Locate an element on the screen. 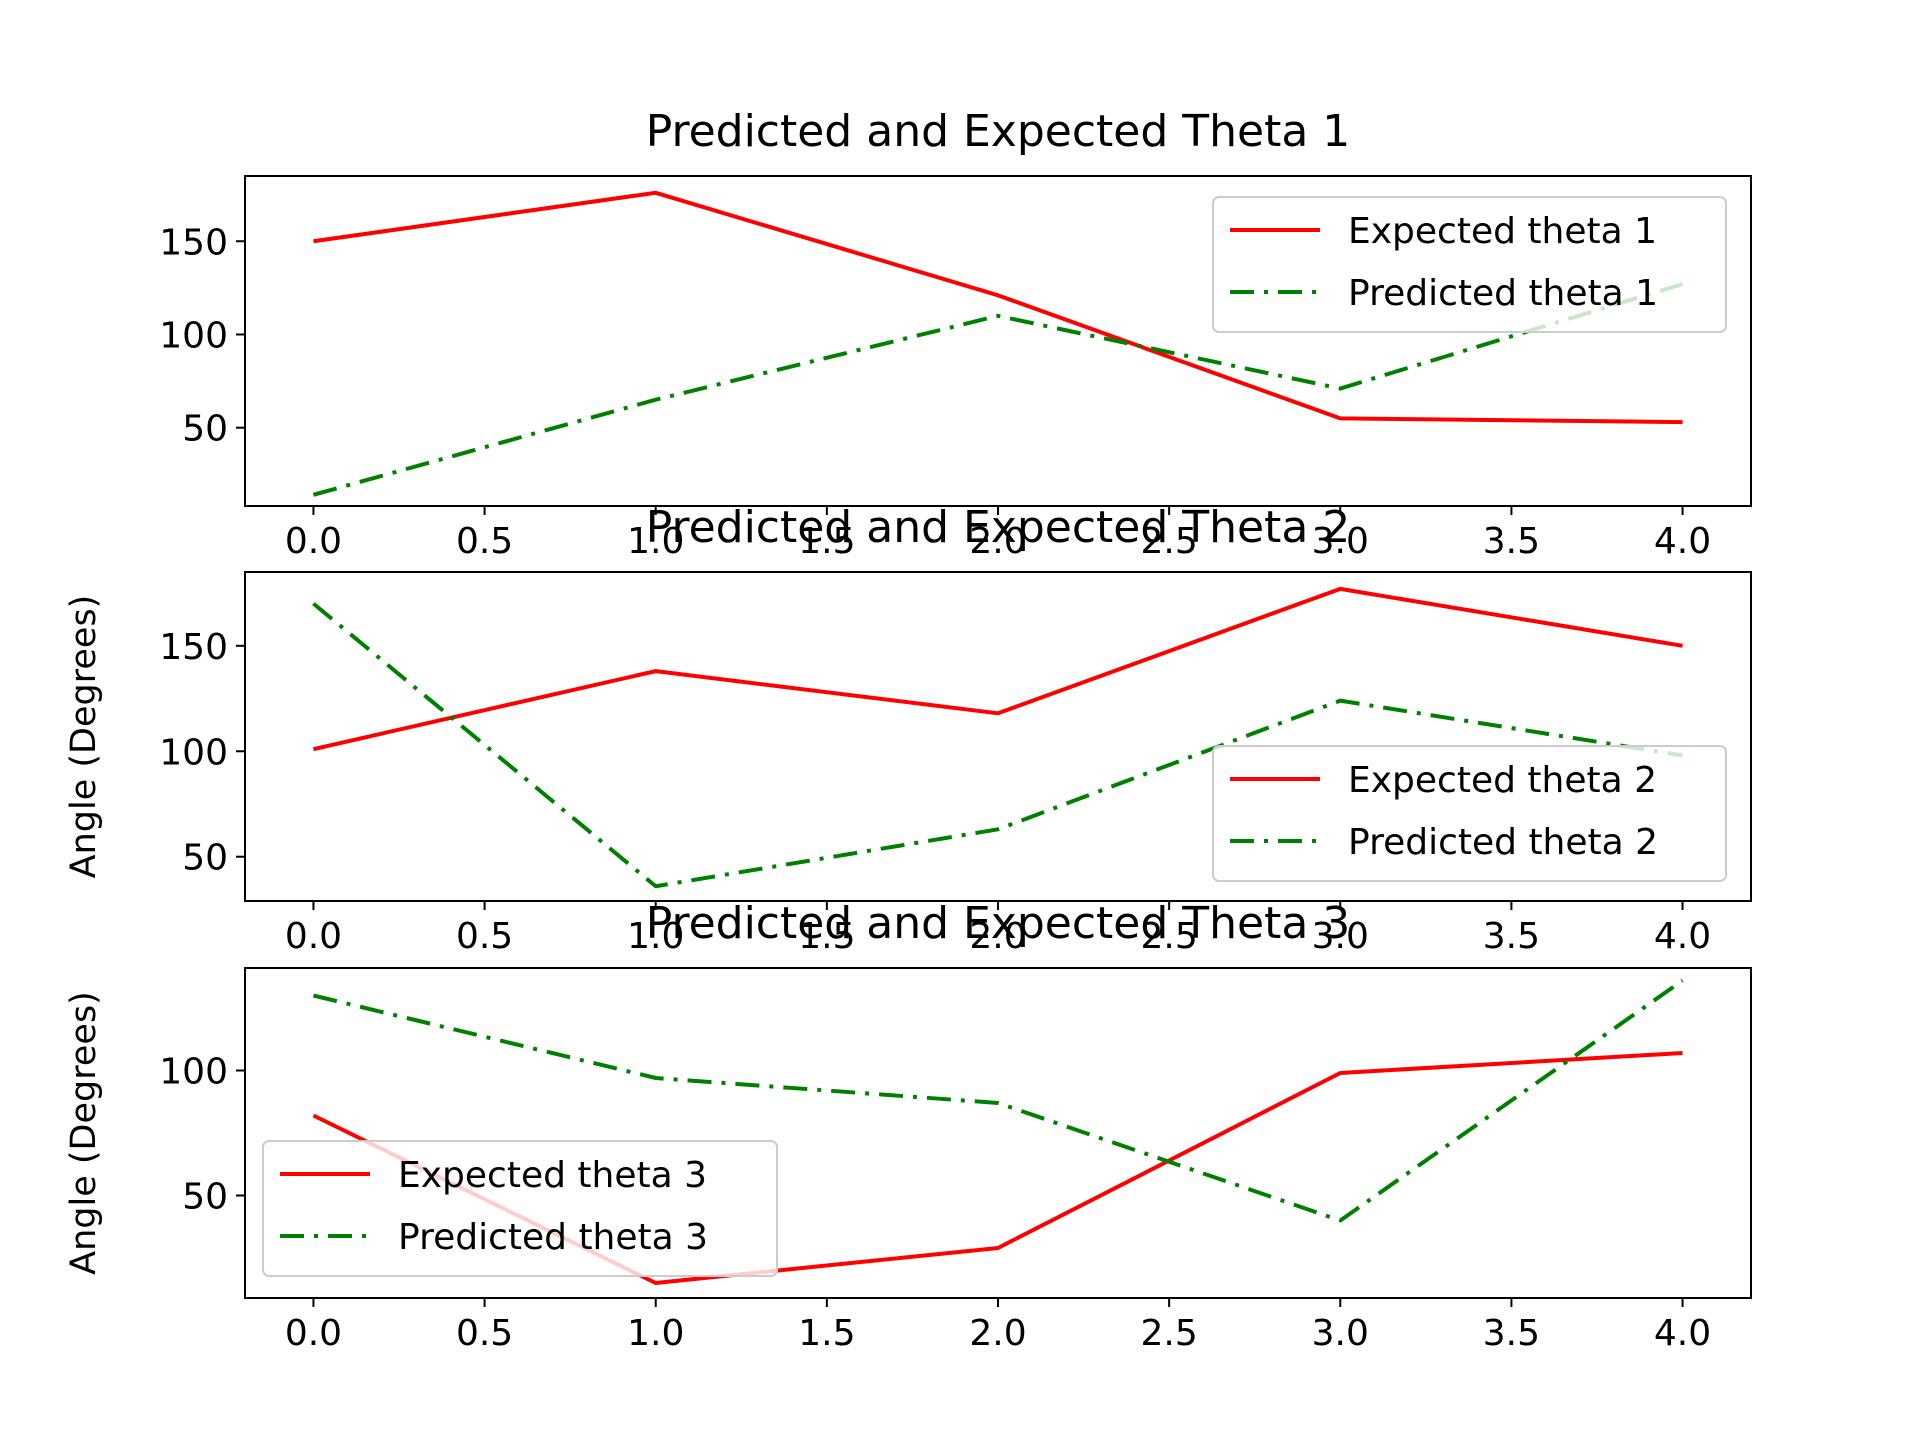 The image size is (1920, 1440). legend-label: Predicted theta 2 is located at coordinates (1503, 842).